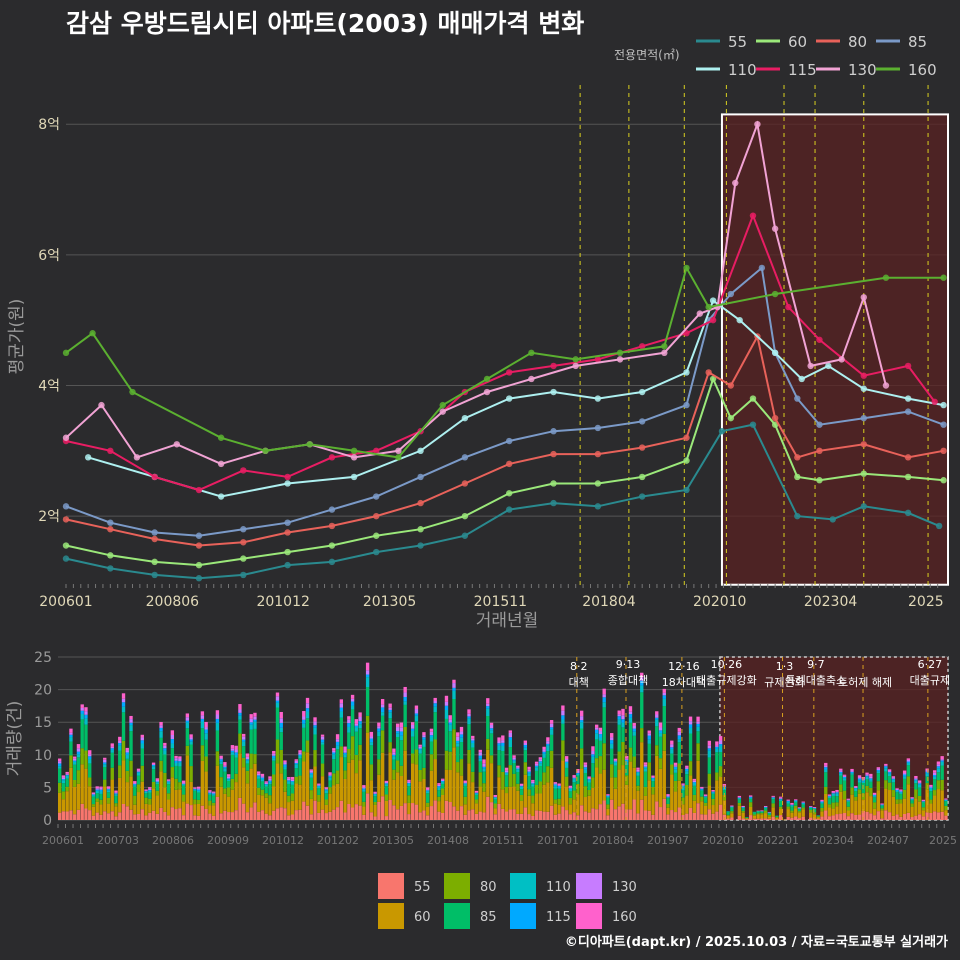 The image size is (960, 960). What do you see at coordinates (778, 840) in the screenshot?
I see `volume-x-tick-label: 202201` at bounding box center [778, 840].